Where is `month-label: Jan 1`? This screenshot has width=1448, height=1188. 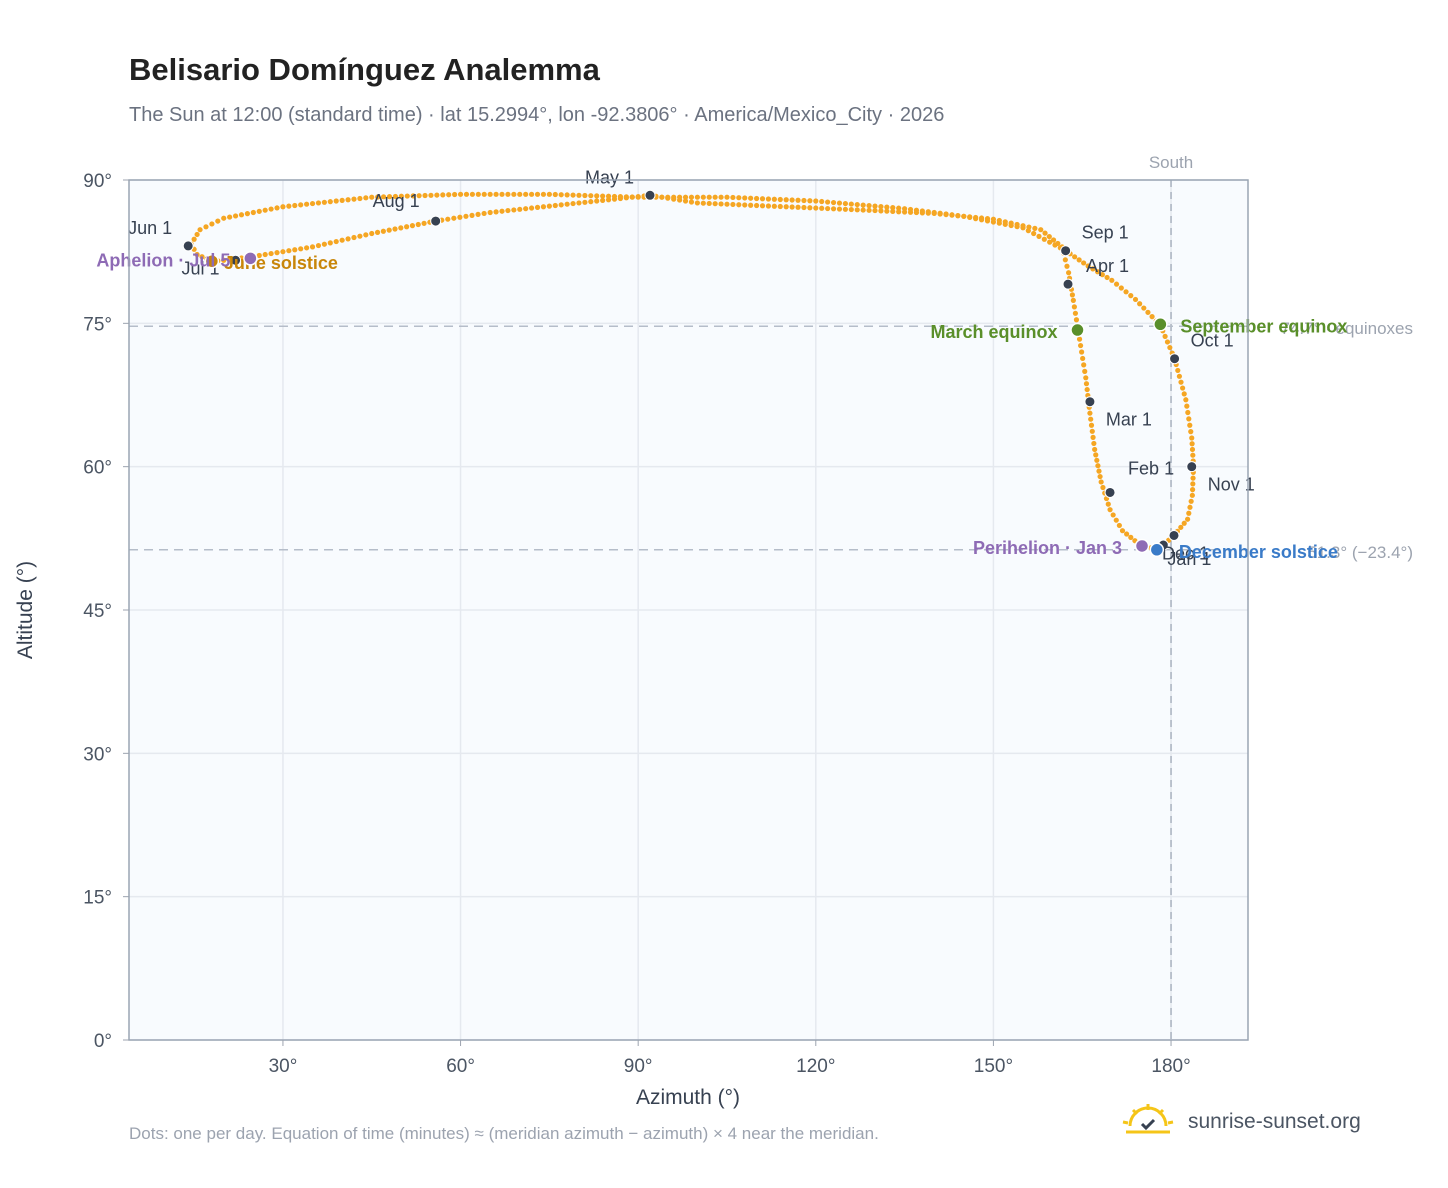
month-label: Jan 1 is located at coordinates (1189, 559).